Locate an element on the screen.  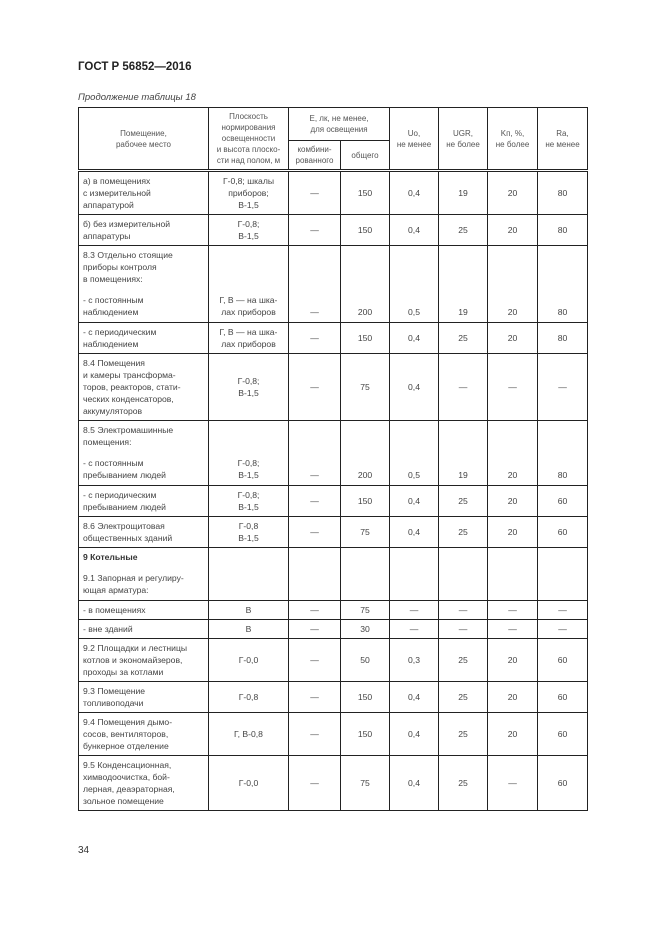
value-cell: 200 is located at coordinates (365, 284).